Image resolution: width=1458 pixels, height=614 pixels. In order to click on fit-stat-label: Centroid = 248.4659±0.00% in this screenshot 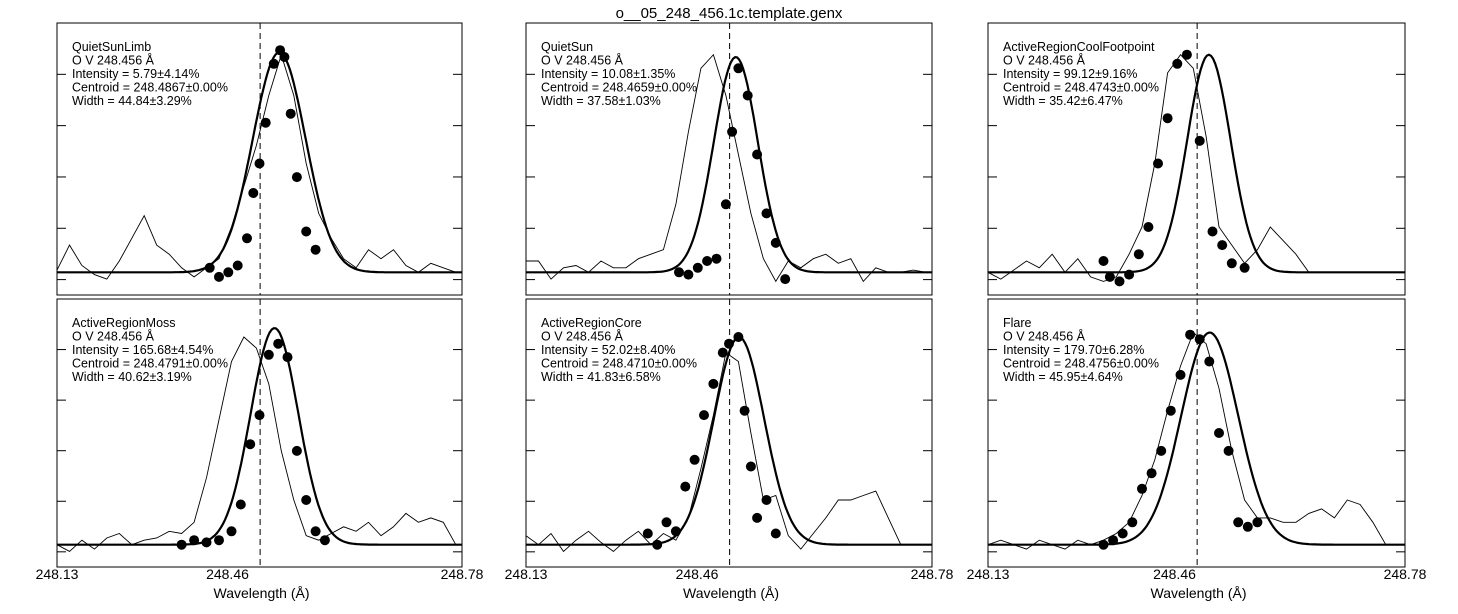, I will do `click(619, 88)`.